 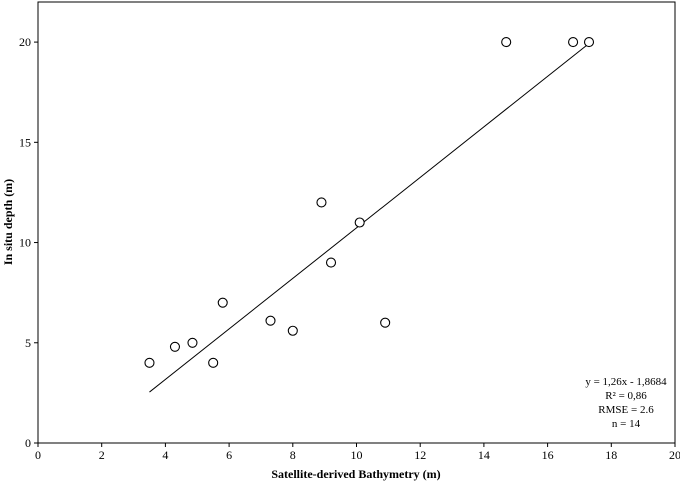 I want to click on y-tick-label: 5, so click(x=28, y=343).